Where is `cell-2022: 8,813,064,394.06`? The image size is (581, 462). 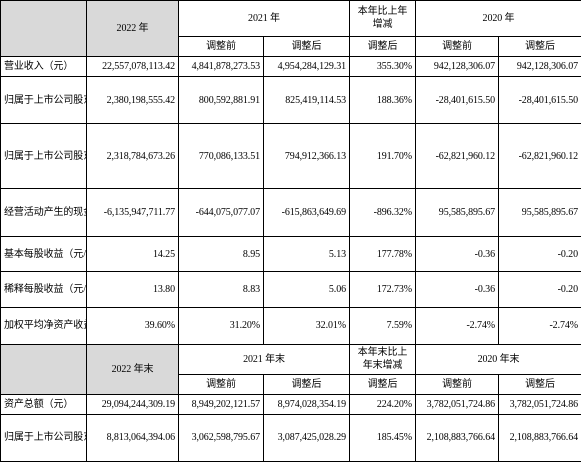 cell-2022: 8,813,064,394.06 is located at coordinates (132, 437).